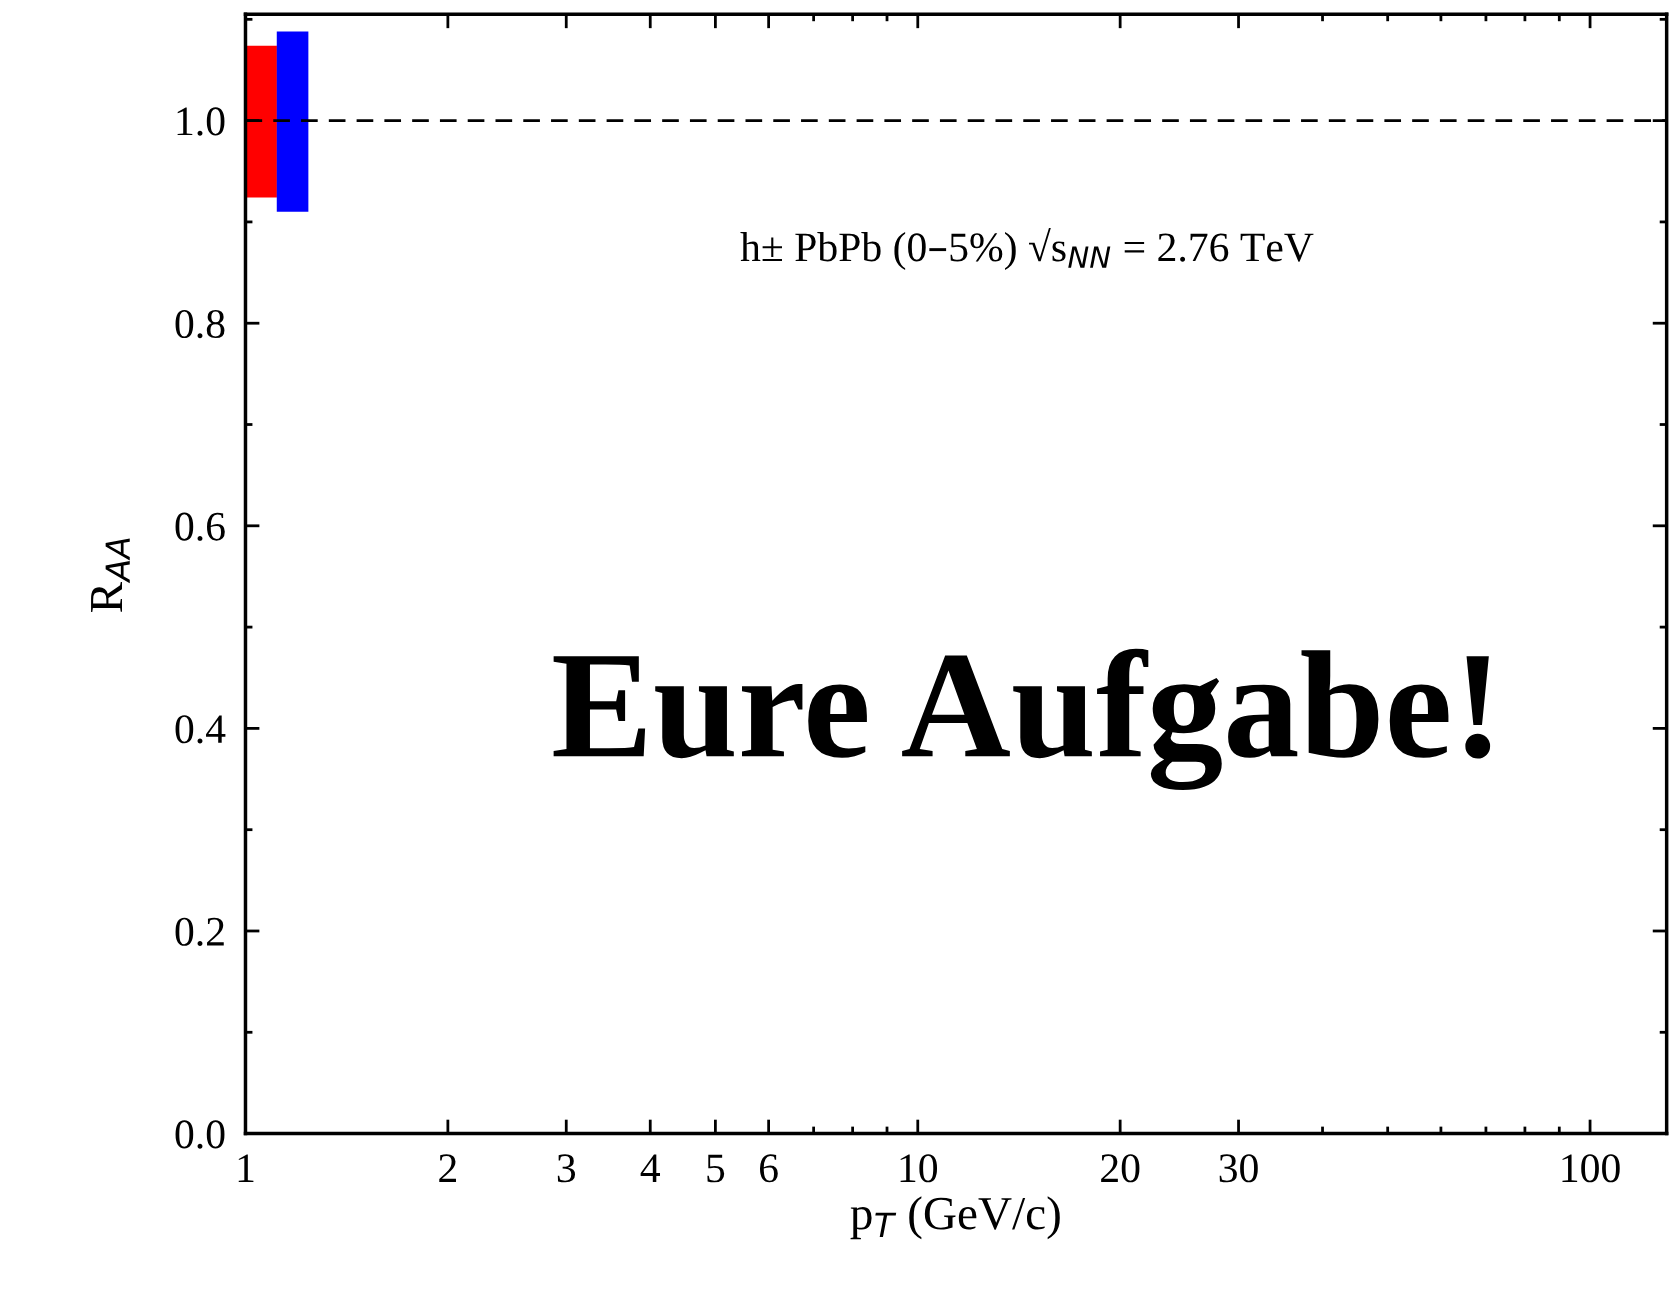 The width and height of the screenshot is (1670, 1297). I want to click on y-tick-label: 0.4, so click(200, 729).